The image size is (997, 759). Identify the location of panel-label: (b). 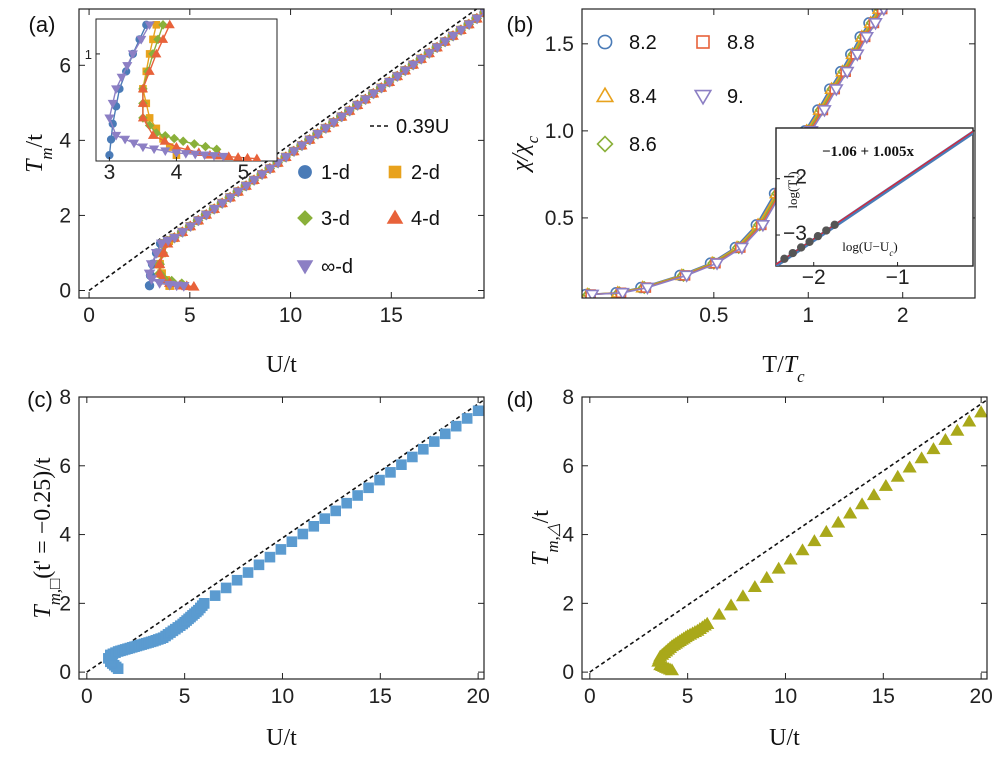
(520, 24).